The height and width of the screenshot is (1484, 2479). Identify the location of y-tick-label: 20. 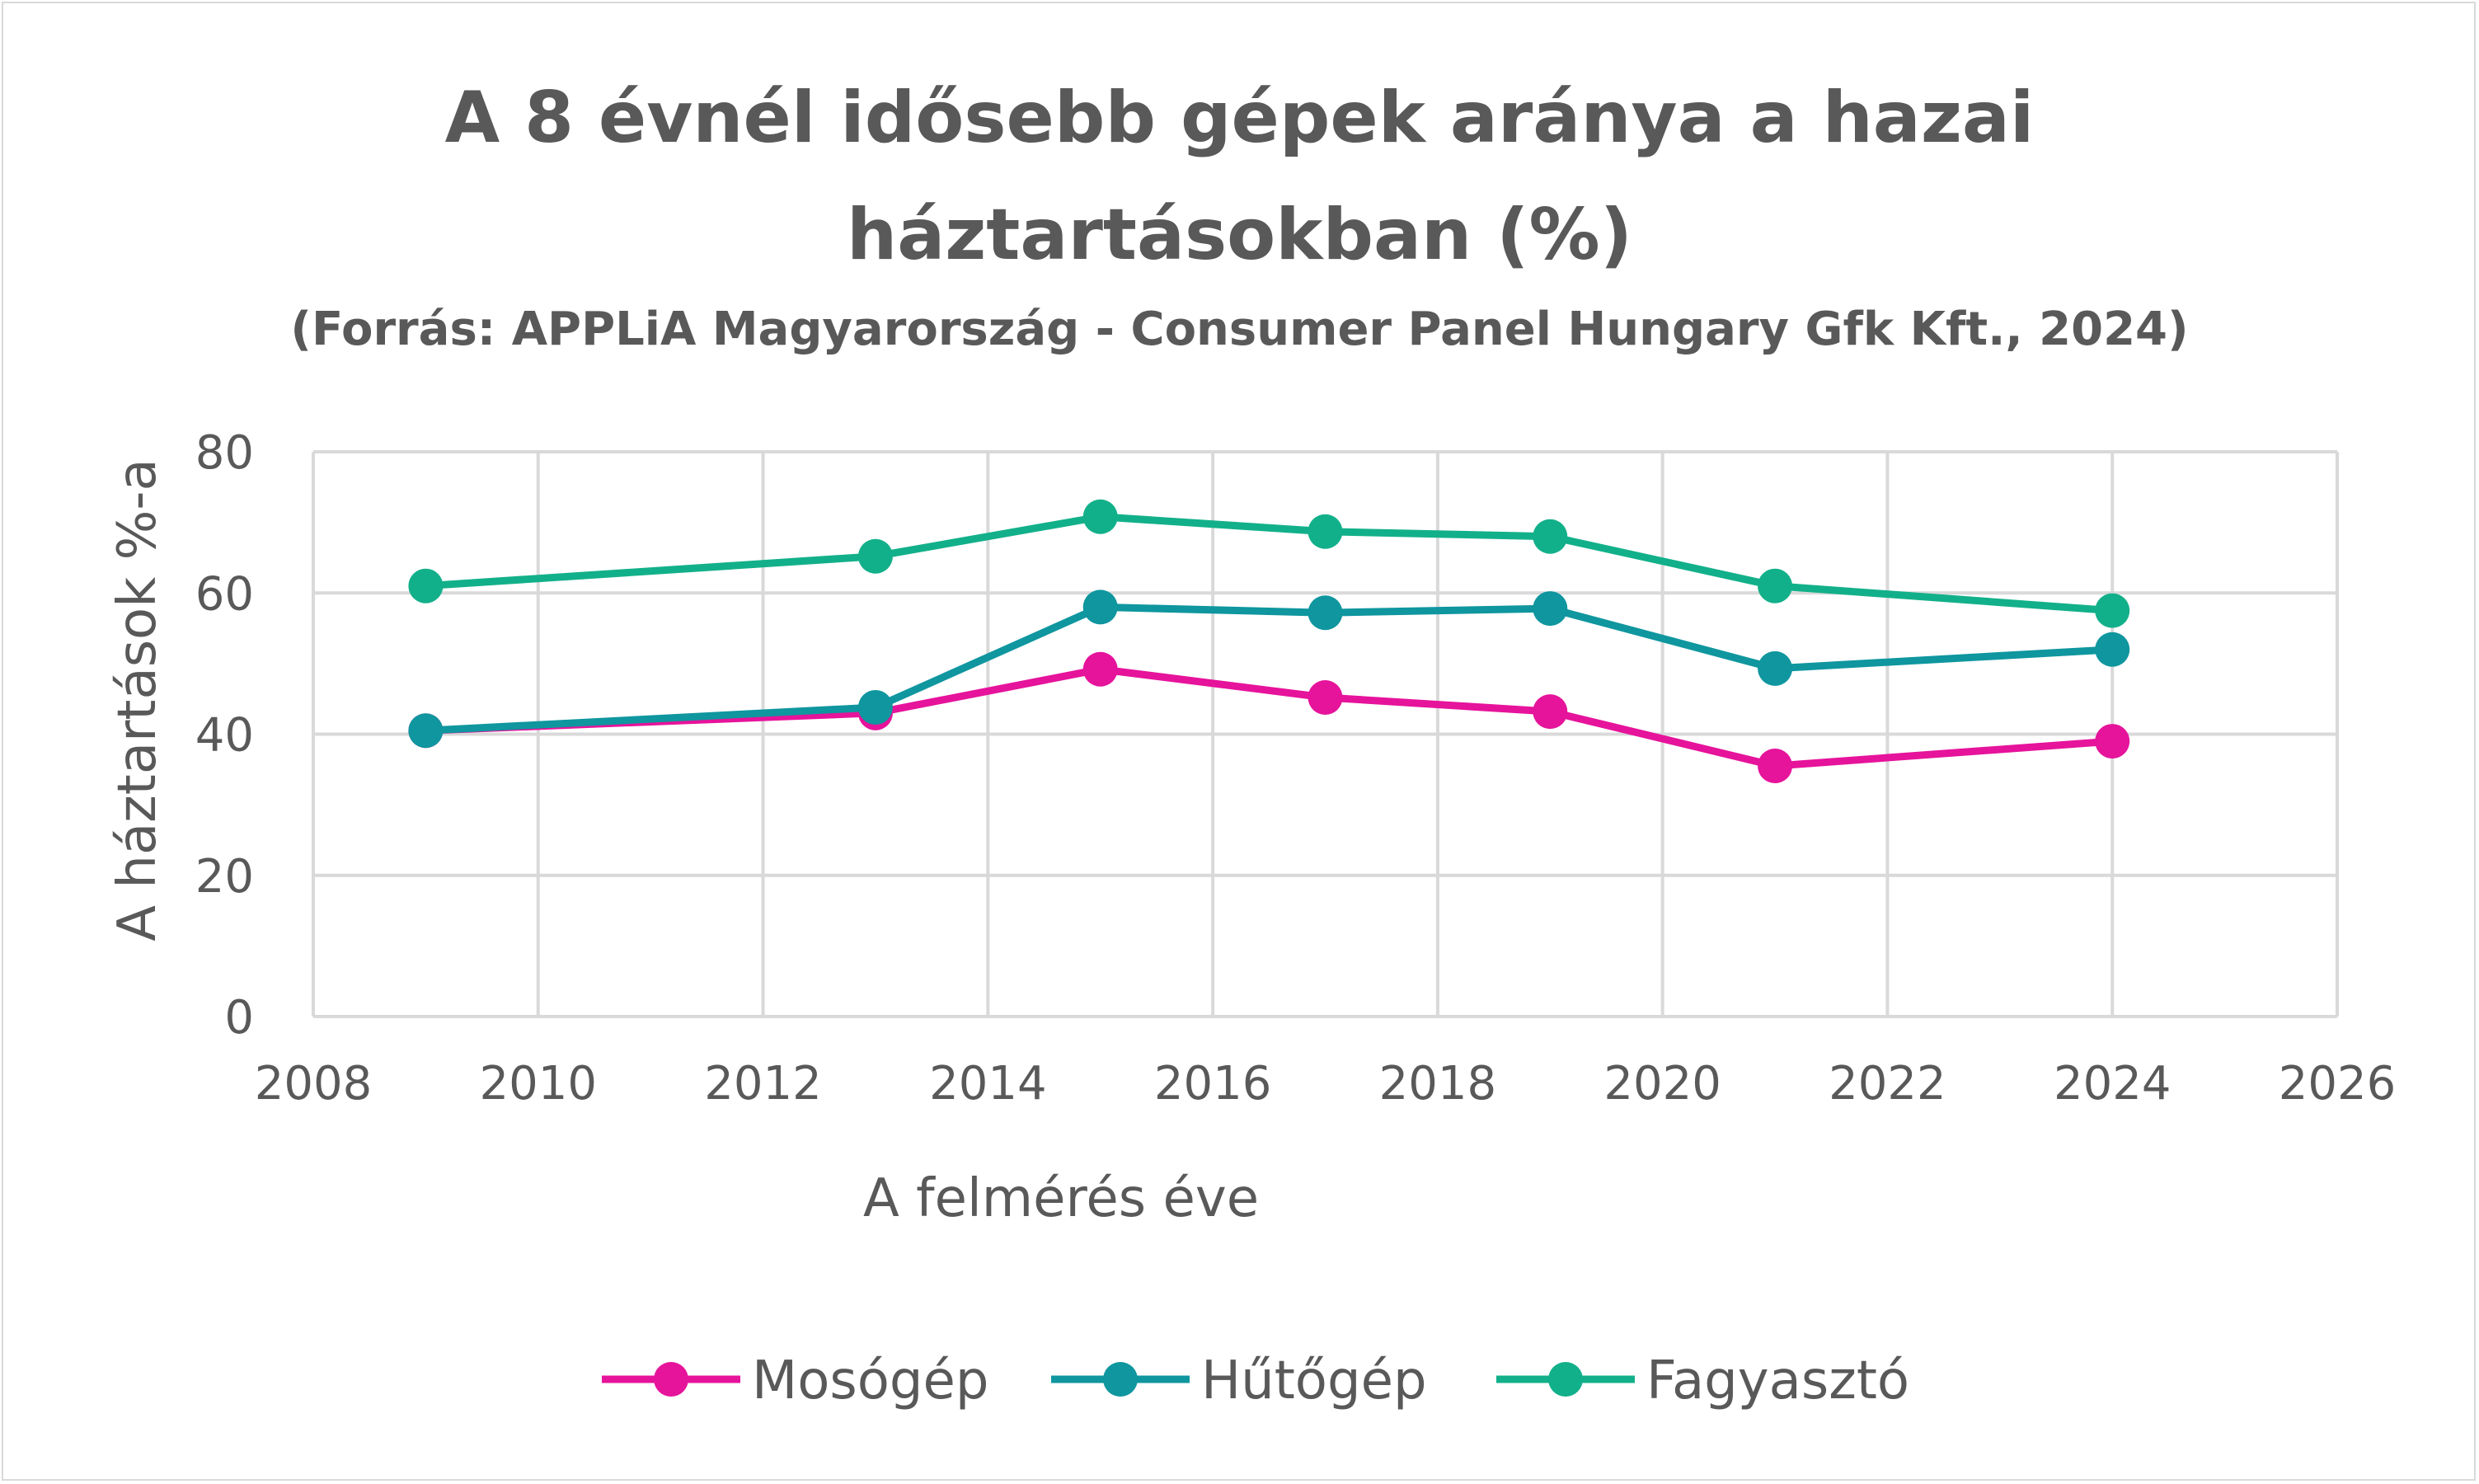
(225, 877).